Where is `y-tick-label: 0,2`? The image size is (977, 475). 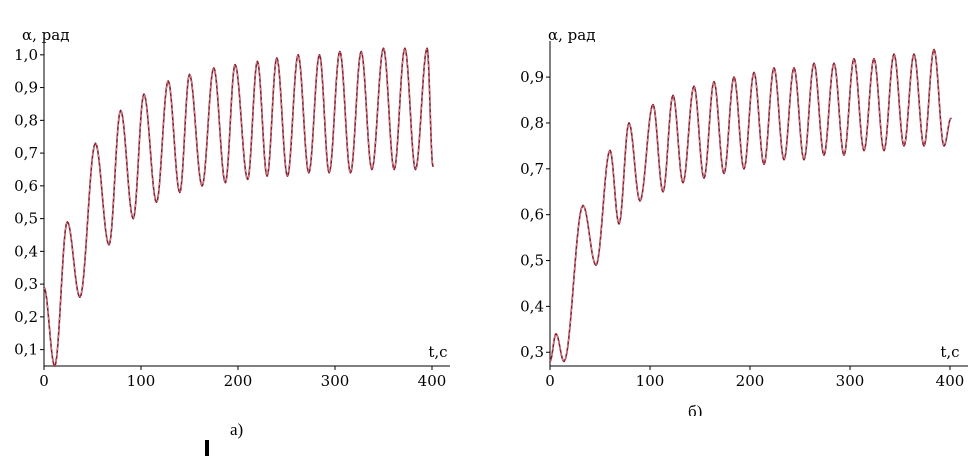
y-tick-label: 0,2 is located at coordinates (26, 317).